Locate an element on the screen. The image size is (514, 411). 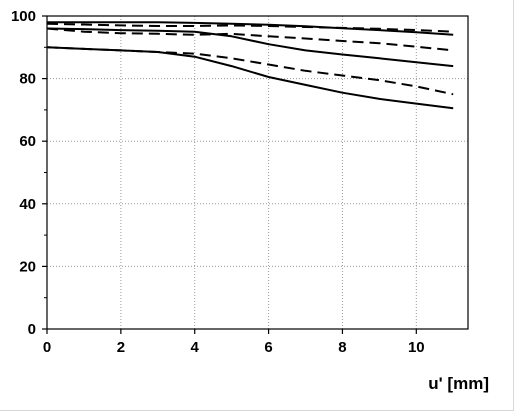
series-line-5-solid is located at coordinates (250, 78).